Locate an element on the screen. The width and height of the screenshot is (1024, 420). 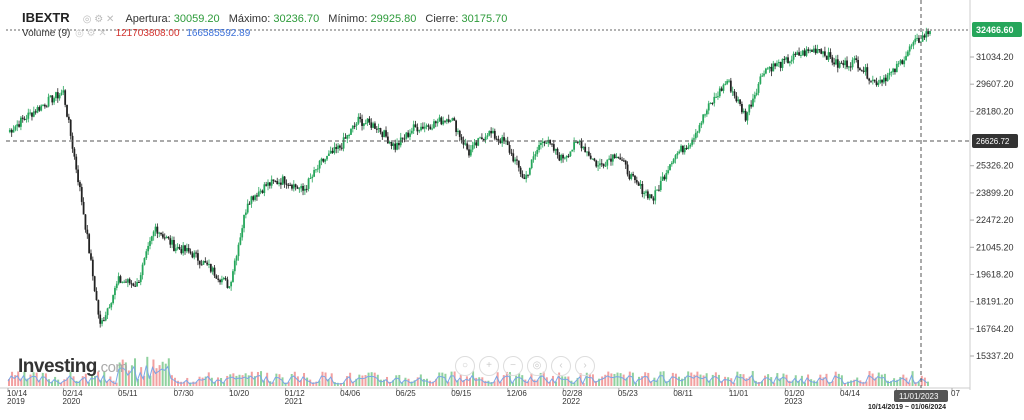
settings-icon: ◎ ⚙ ✕ is located at coordinates (91, 33).